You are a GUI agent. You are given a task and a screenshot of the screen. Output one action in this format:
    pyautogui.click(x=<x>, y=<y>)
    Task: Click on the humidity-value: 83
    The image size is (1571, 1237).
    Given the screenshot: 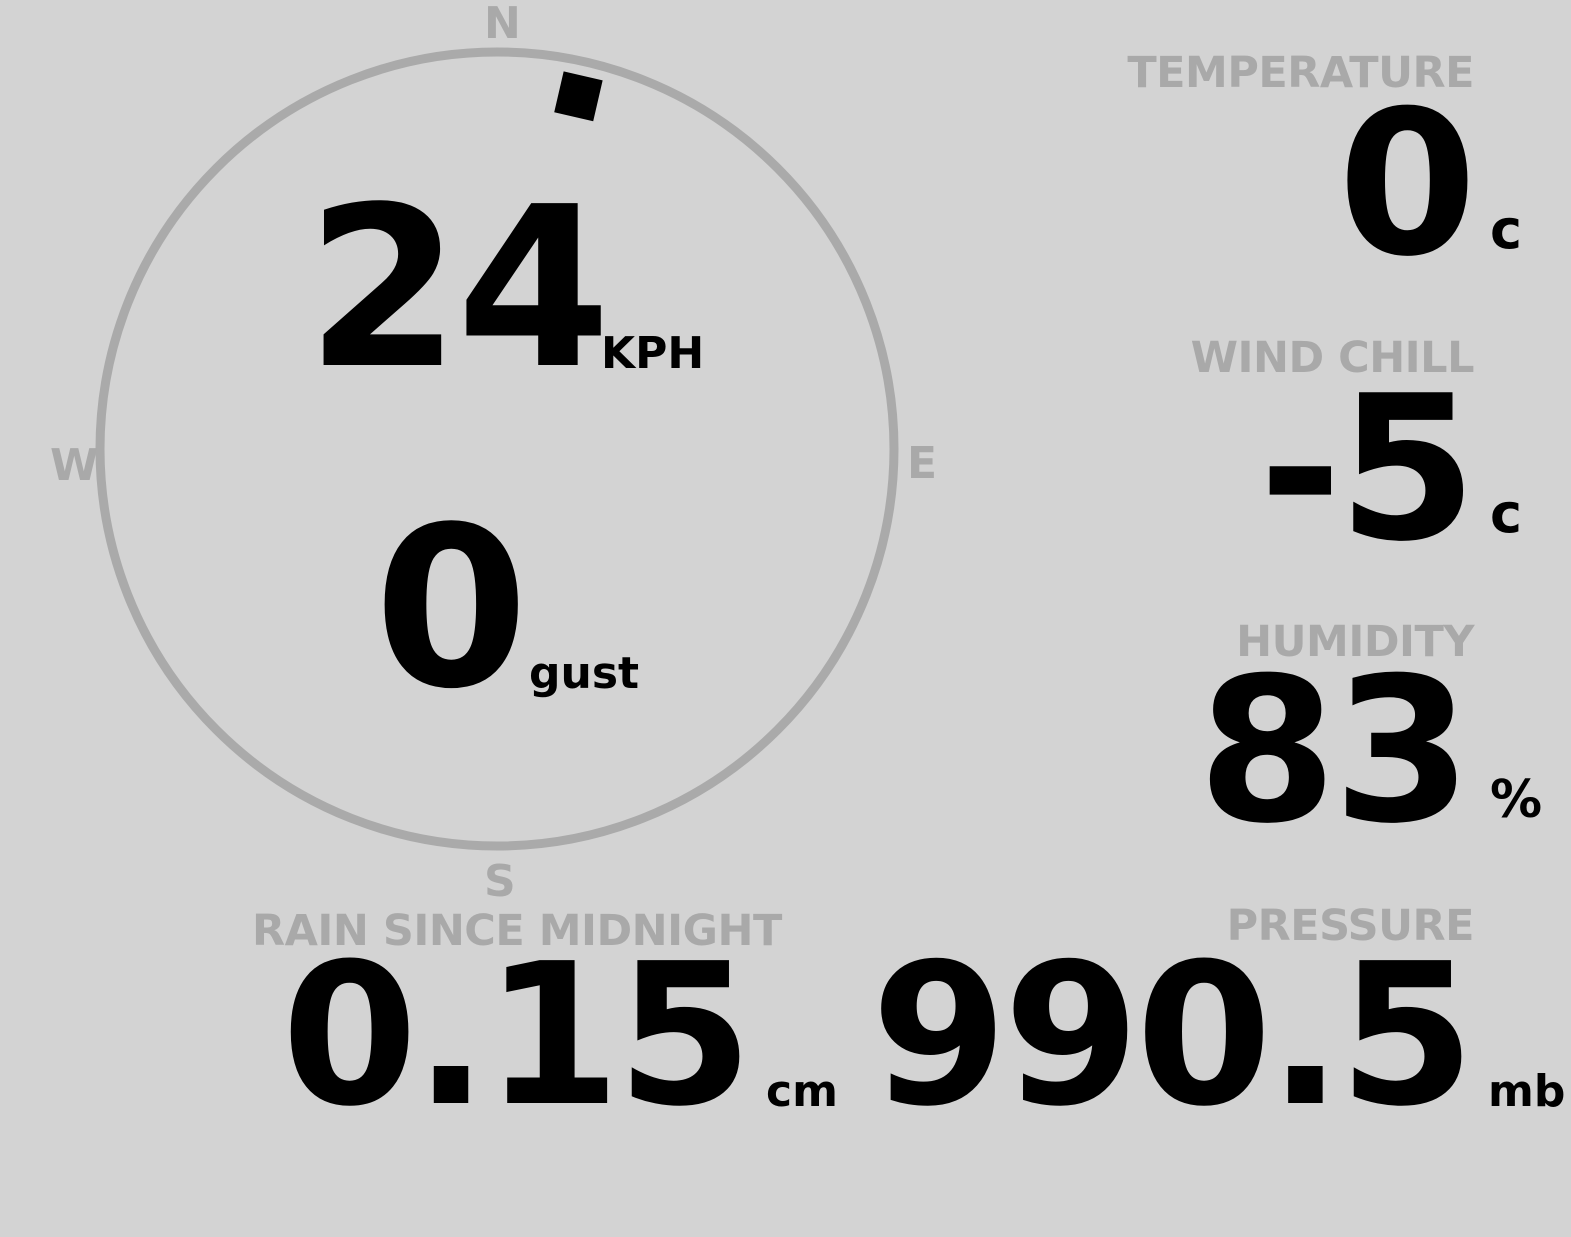 What is the action you would take?
    pyautogui.click(x=1334, y=751)
    